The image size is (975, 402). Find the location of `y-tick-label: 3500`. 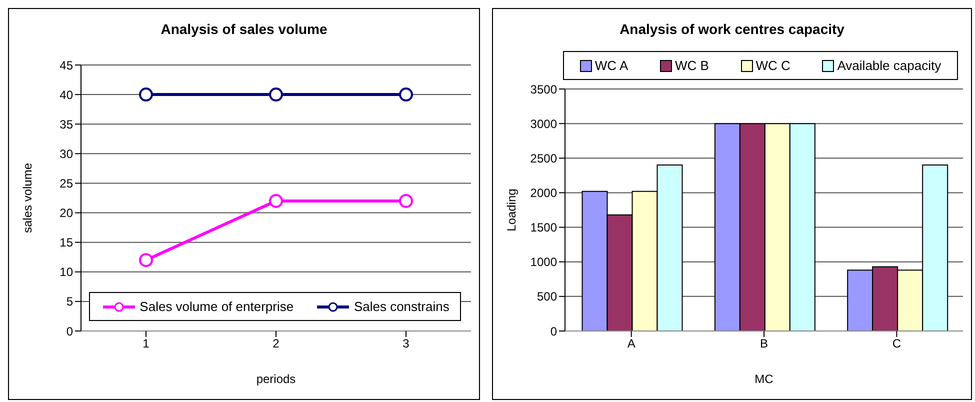

y-tick-label: 3500 is located at coordinates (544, 89).